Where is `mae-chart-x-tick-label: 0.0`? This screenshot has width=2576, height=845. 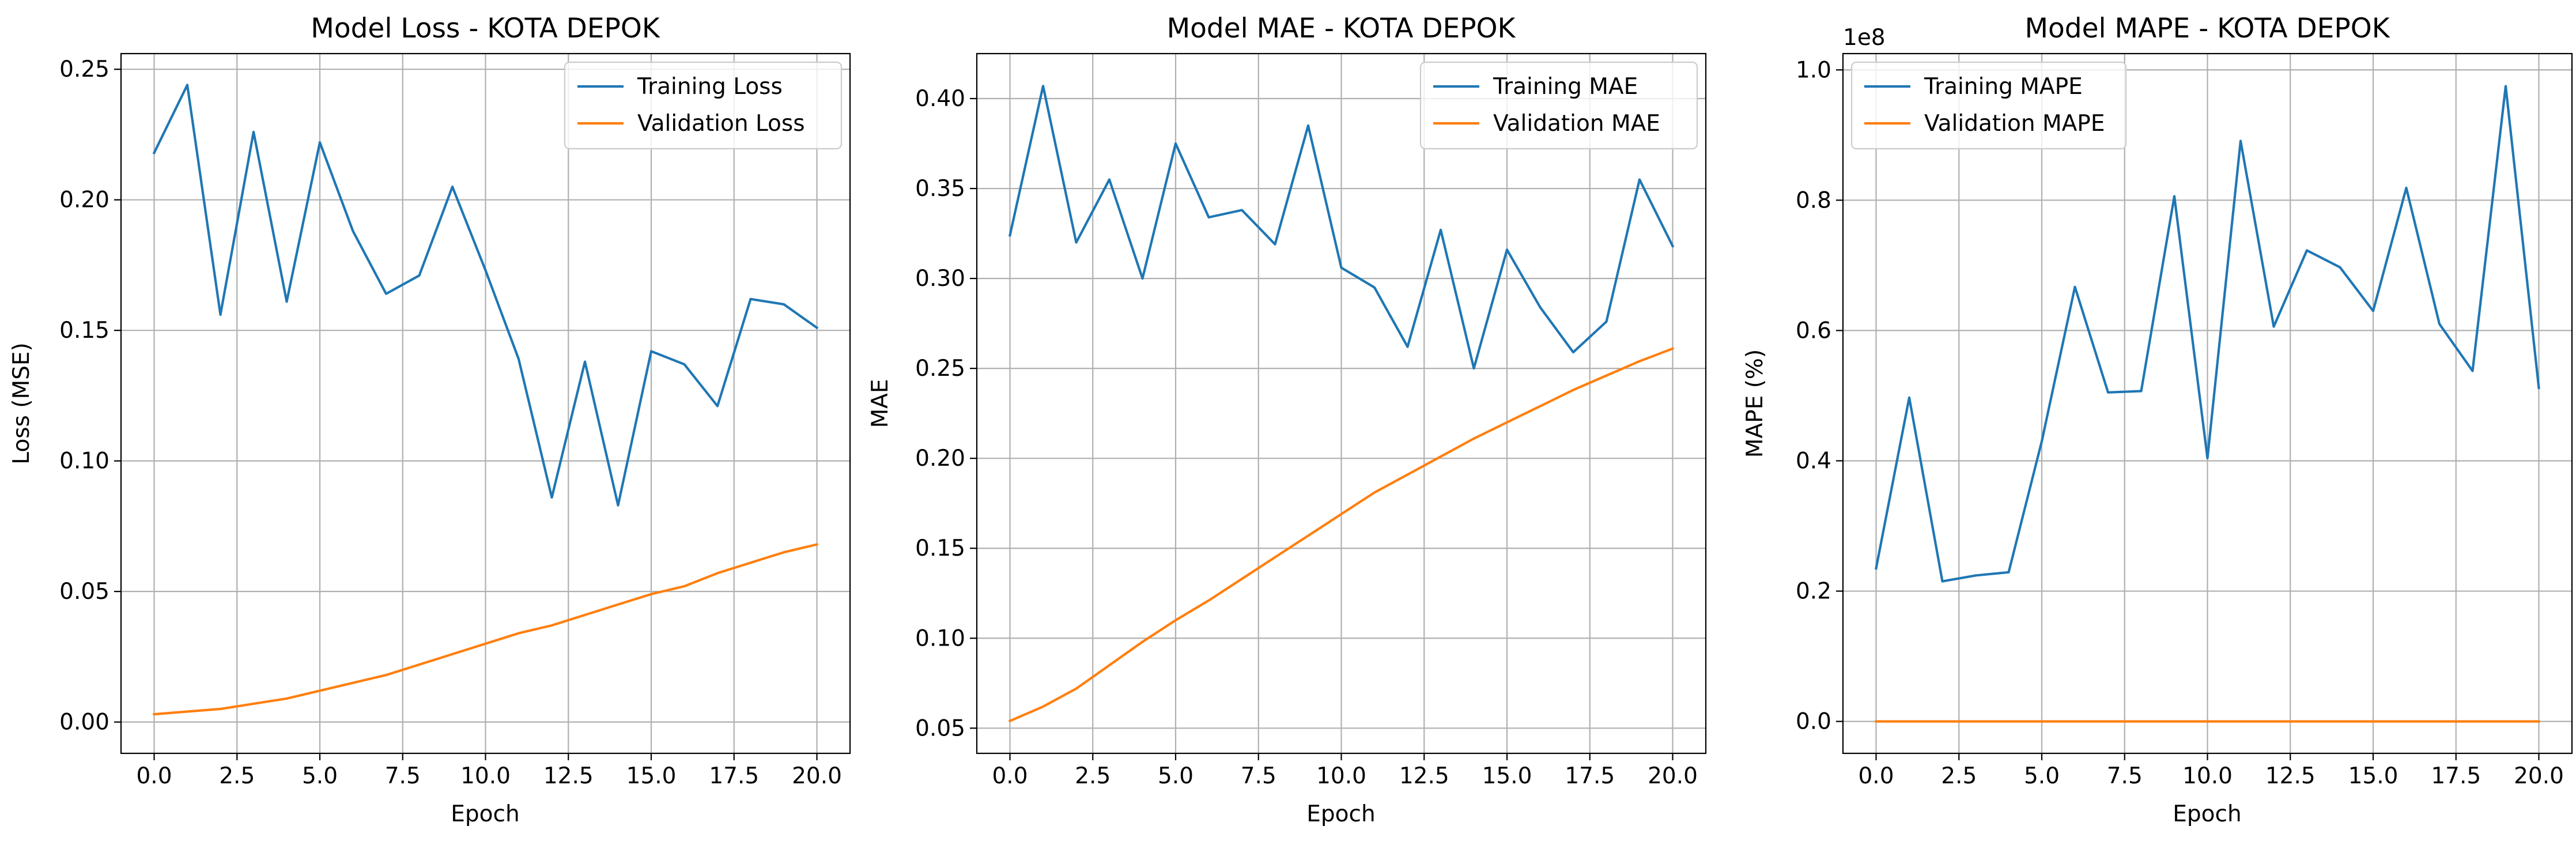 mae-chart-x-tick-label: 0.0 is located at coordinates (1010, 776).